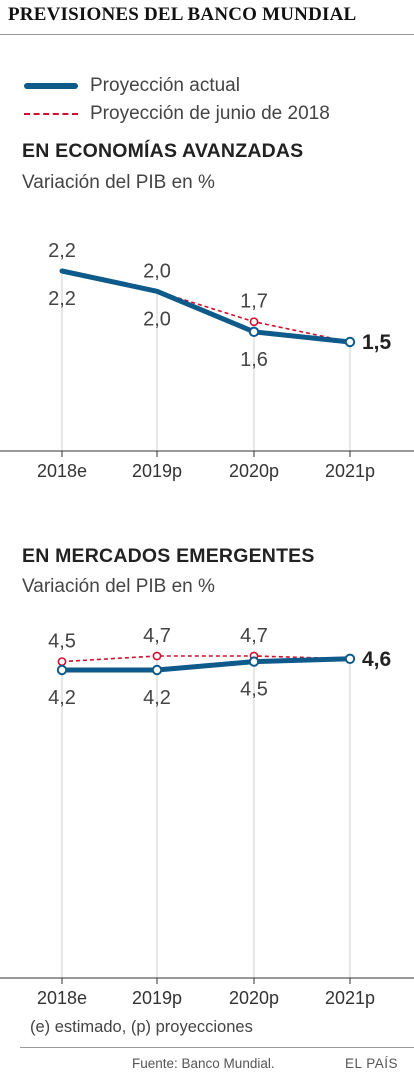 Image resolution: width=414 pixels, height=1079 pixels. Describe the element at coordinates (62, 998) in the screenshot. I see `chart2-x-tick-label: 2018e` at that location.